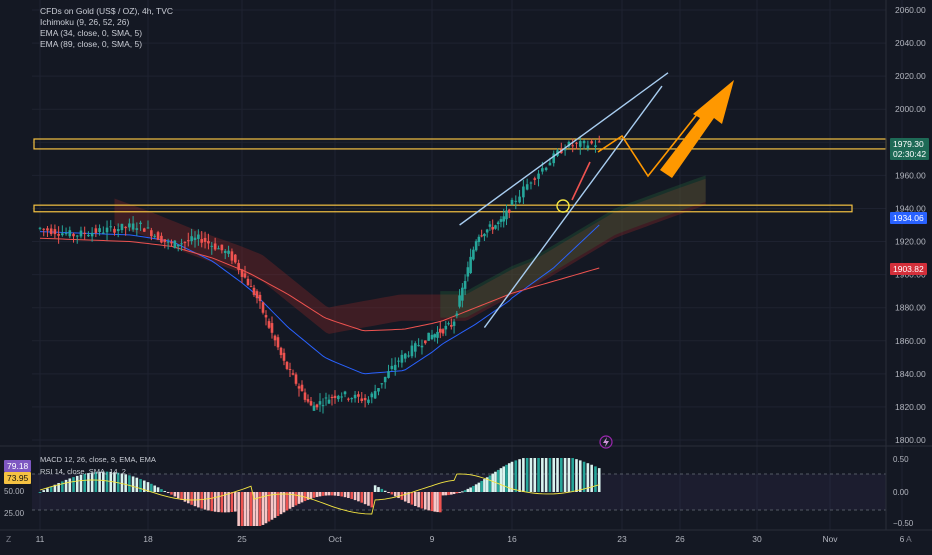  I want to click on ema89-label: EMA (89, close, 0, SMA, 5), so click(91, 44).